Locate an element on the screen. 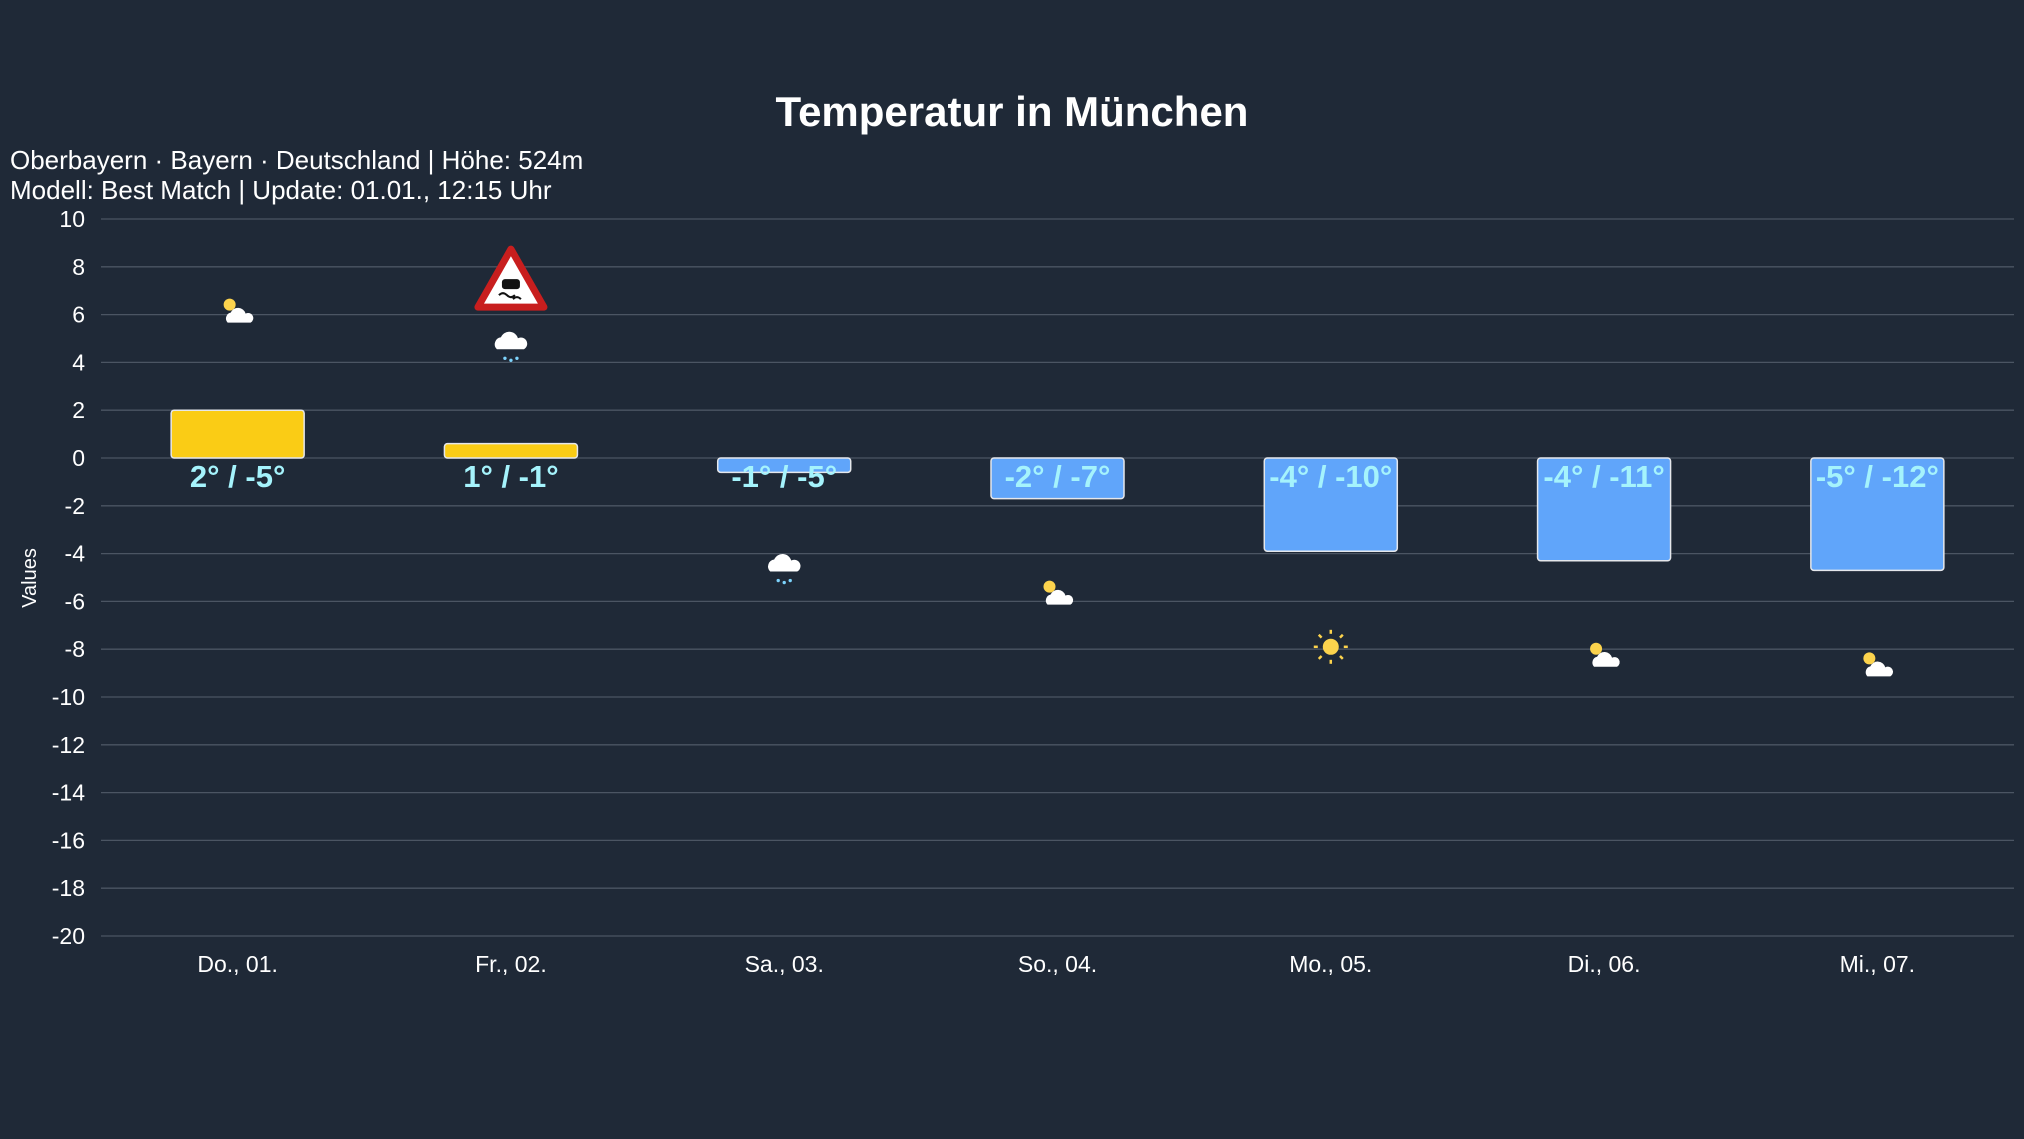 Image resolution: width=2024 pixels, height=1139 pixels. x-tick-label: Mi., 07. is located at coordinates (1877, 964).